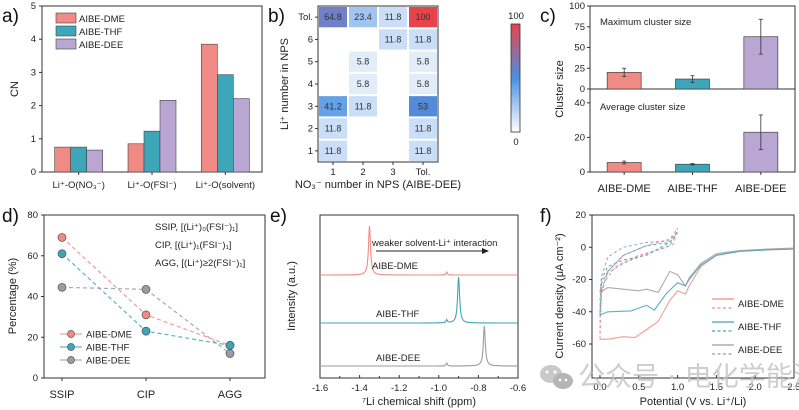 The width and height of the screenshot is (799, 410). I want to click on species-annotation: SSIP, [(Li⁺)₀(FSI⁻)₁], so click(196, 227).